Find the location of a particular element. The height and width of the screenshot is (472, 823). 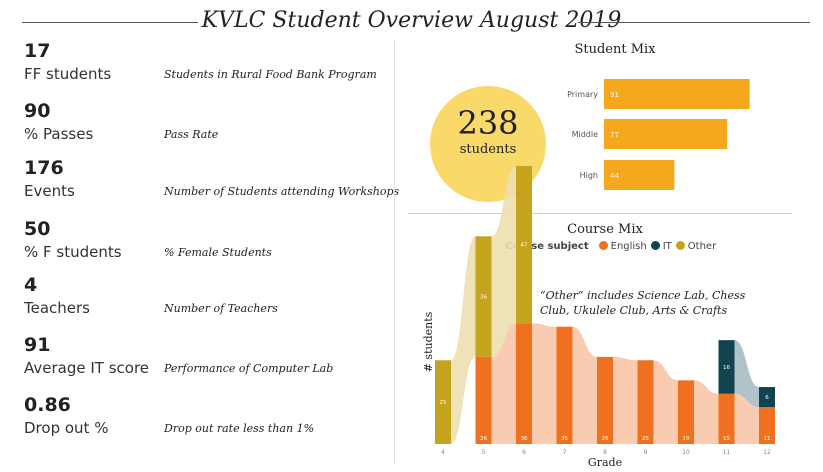

x-tick-label: 9 is located at coordinates (646, 452).